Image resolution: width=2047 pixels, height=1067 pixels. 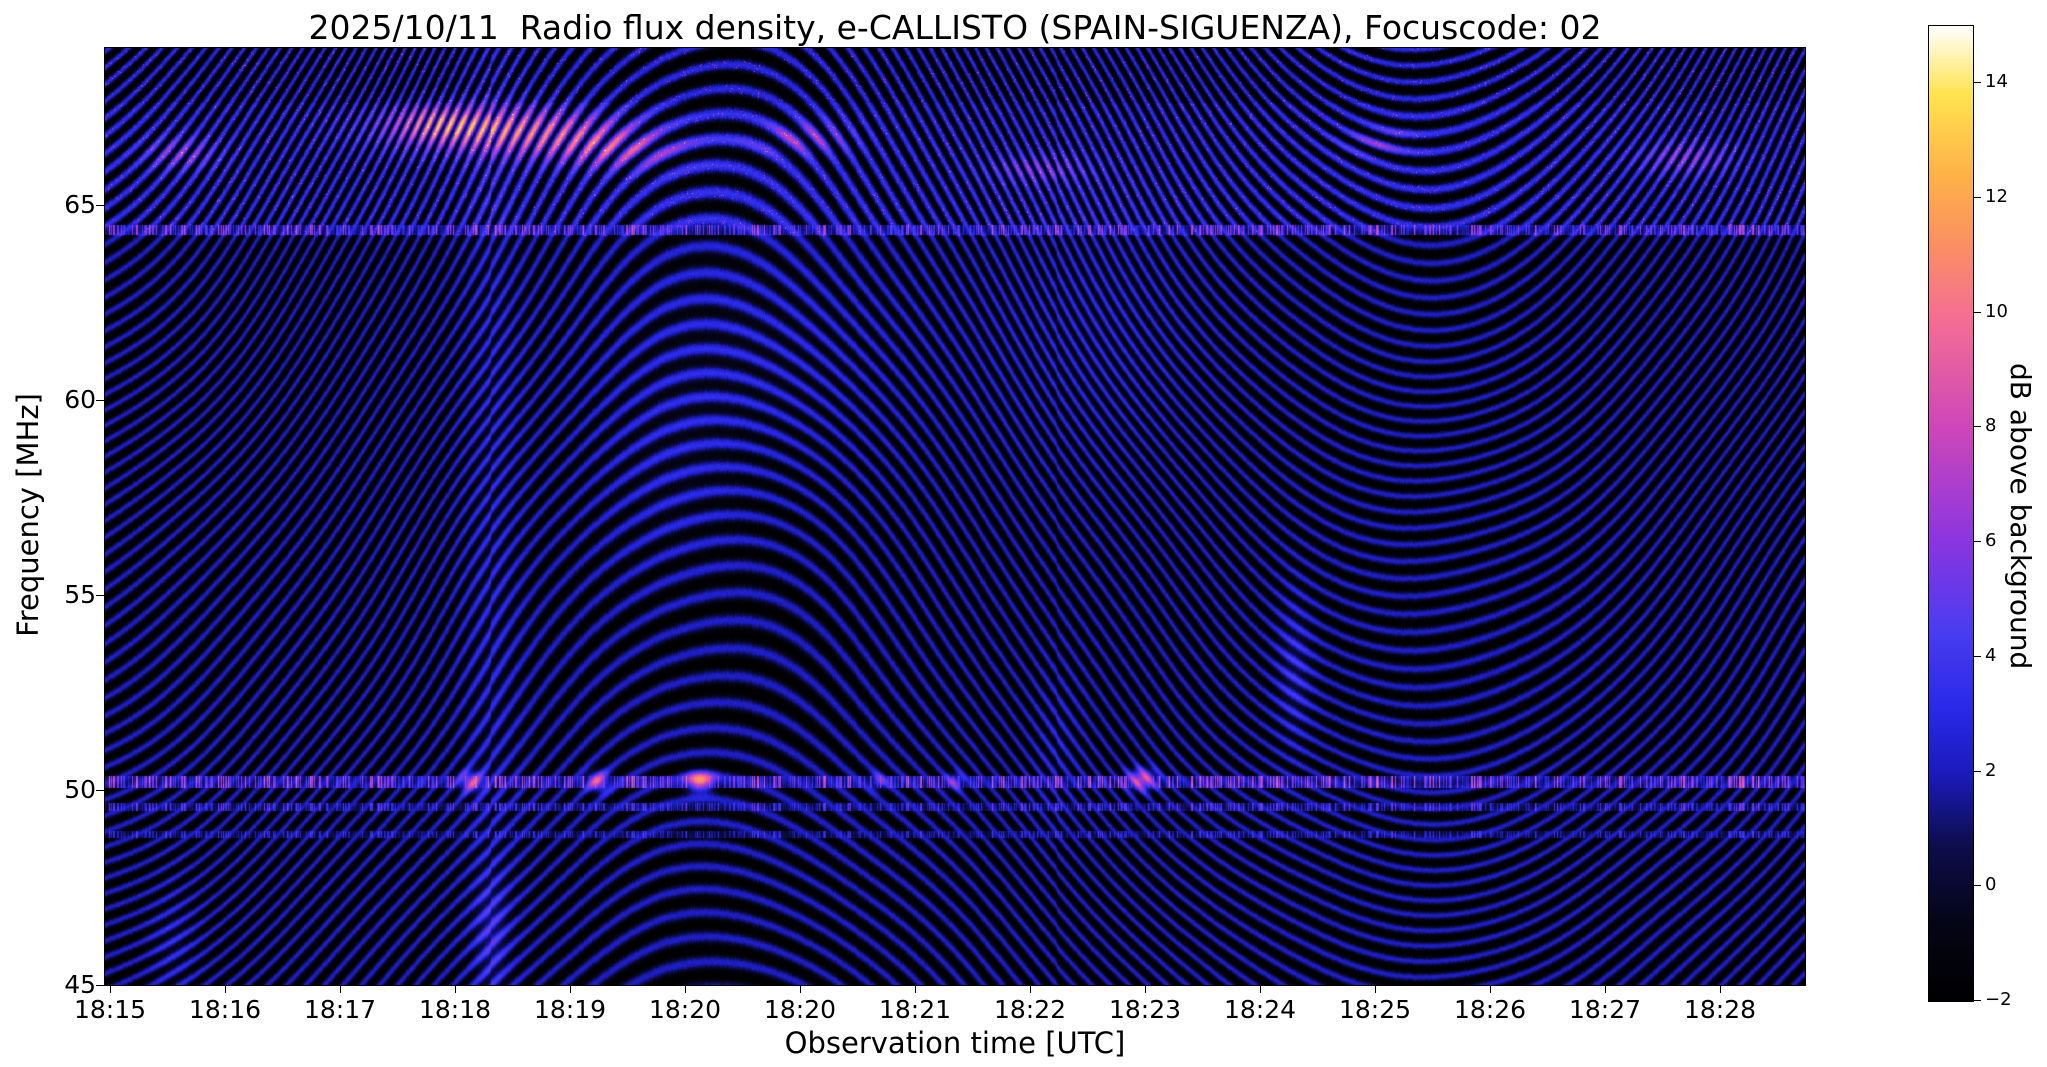 I want to click on colorbar-tick-label: 6, so click(x=1991, y=541).